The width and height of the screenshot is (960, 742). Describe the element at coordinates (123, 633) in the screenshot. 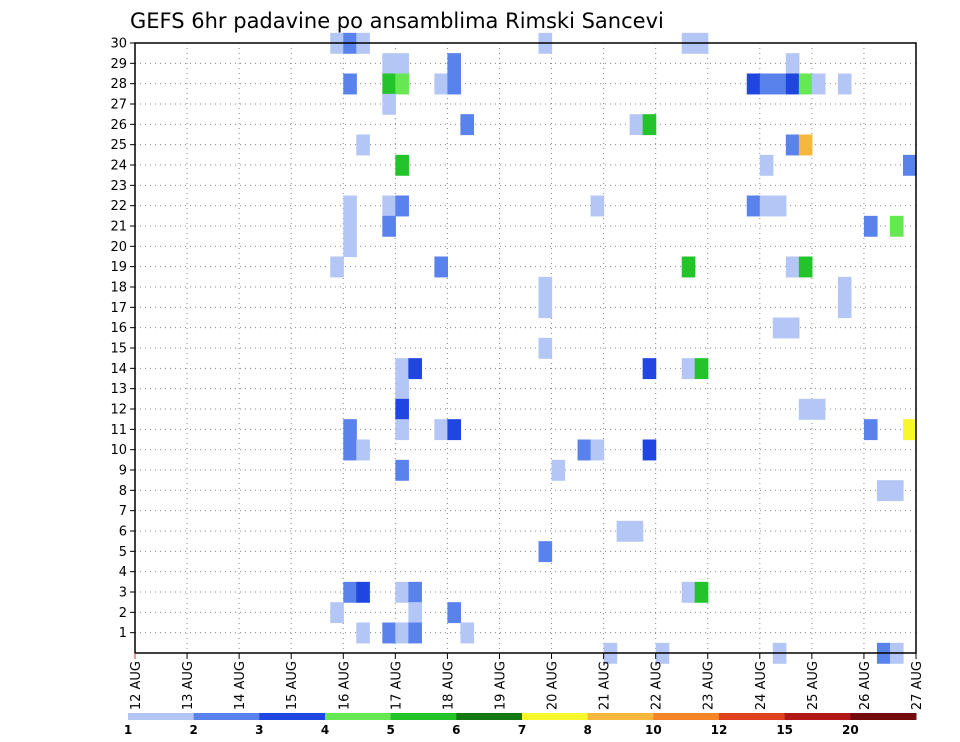

I see `y-tick-label: 1` at that location.